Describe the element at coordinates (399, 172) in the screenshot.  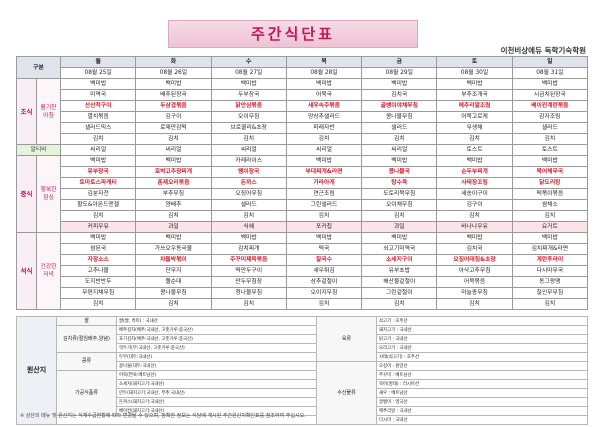
I see `menu-item: 콩나물국` at that location.